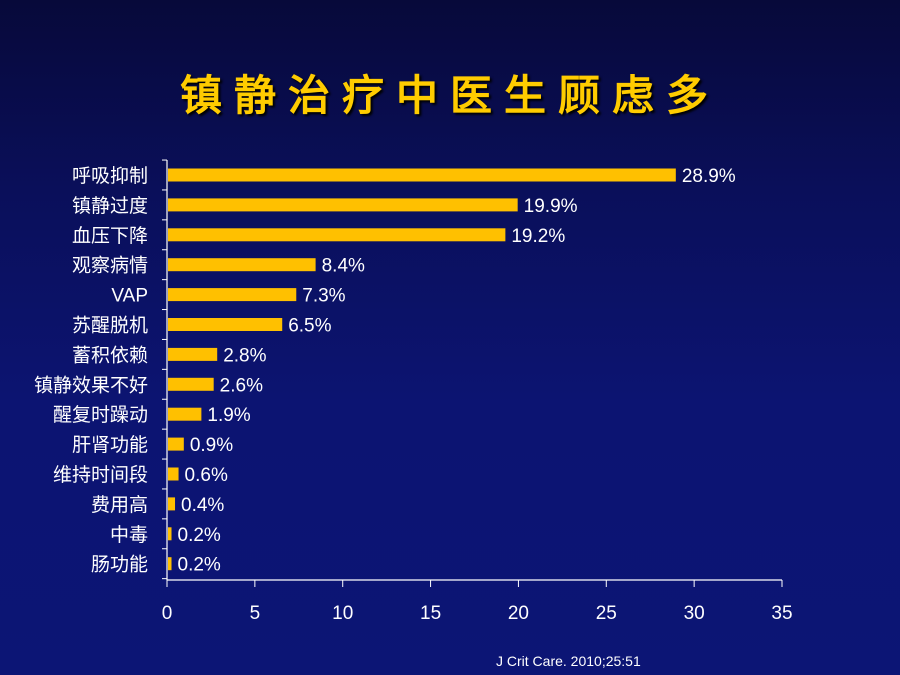 The width and height of the screenshot is (900, 675). What do you see at coordinates (119, 565) in the screenshot?
I see `category-label: 肠功能` at bounding box center [119, 565].